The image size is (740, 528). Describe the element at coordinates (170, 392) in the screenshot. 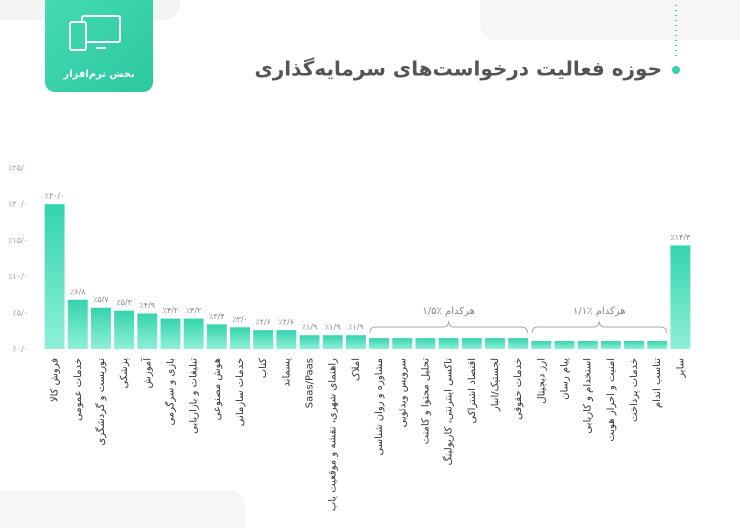

I see `x-tick-label: بازی و سرگرمی` at that location.